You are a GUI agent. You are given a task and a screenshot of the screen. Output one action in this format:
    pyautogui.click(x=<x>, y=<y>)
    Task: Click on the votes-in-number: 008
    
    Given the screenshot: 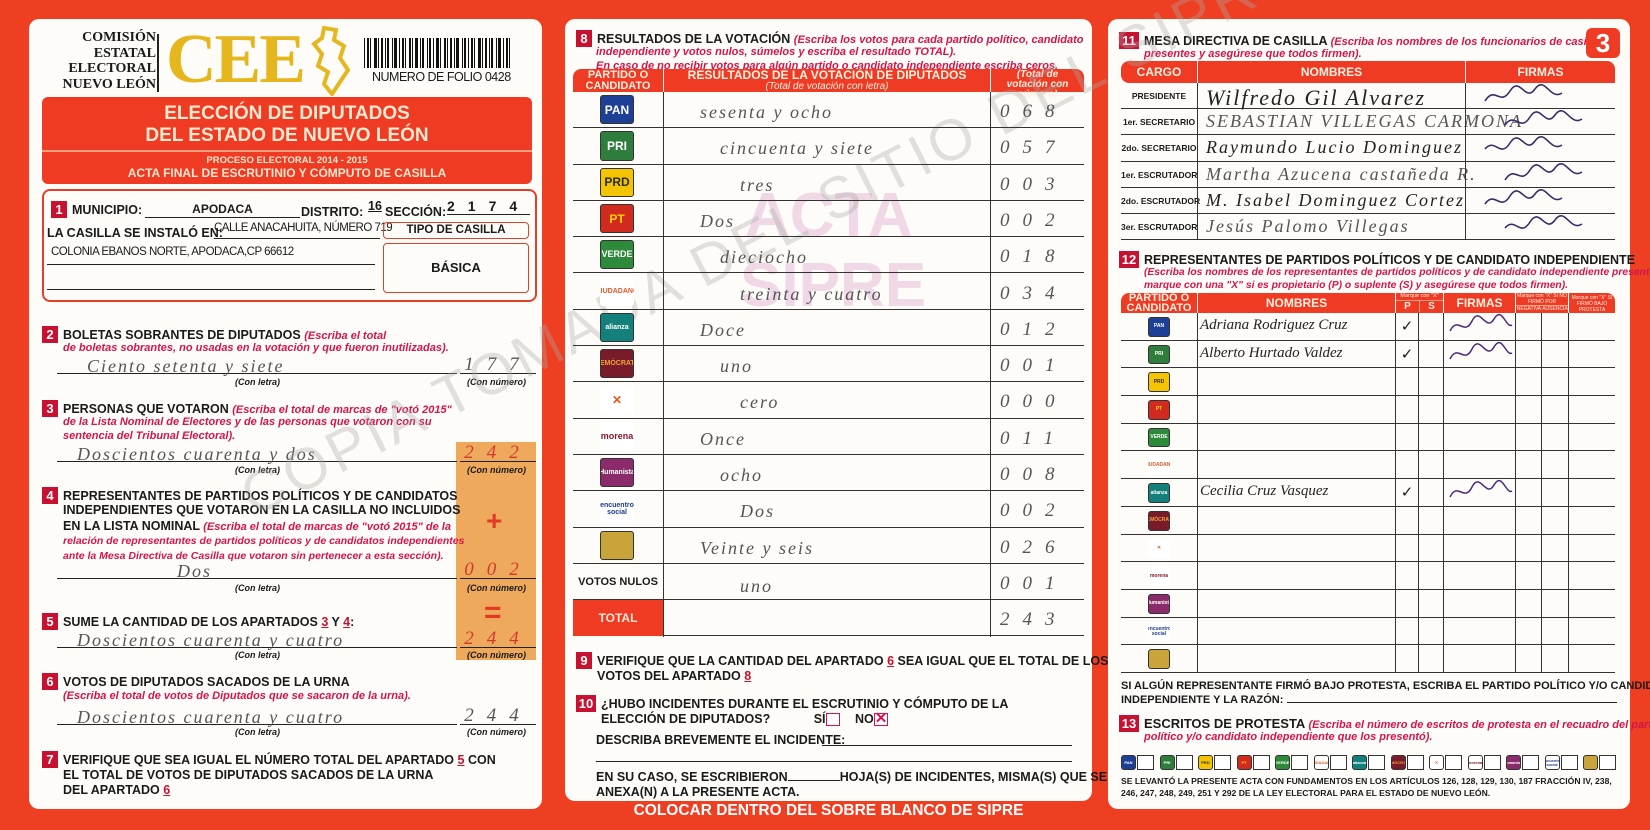 What is the action you would take?
    pyautogui.click(x=1034, y=474)
    